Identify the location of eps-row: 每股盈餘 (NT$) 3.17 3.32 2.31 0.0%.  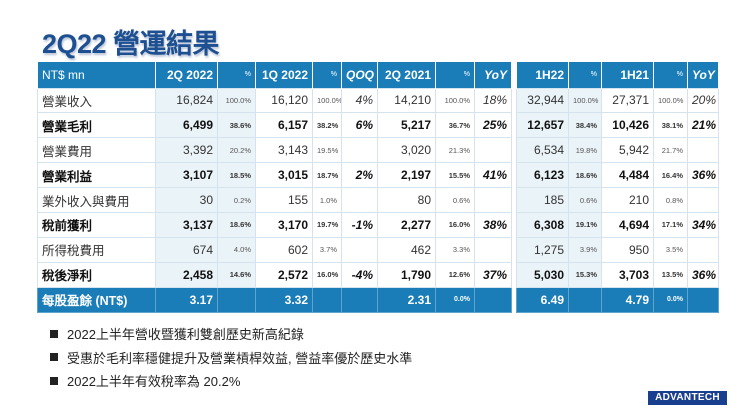
(274, 299).